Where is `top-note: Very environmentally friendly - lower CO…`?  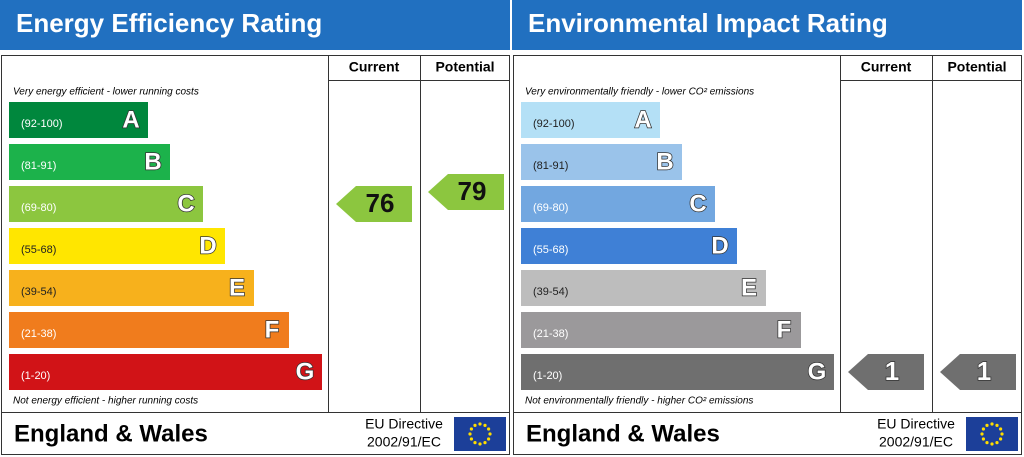
top-note: Very environmentally friendly - lower CO… is located at coordinates (639, 92).